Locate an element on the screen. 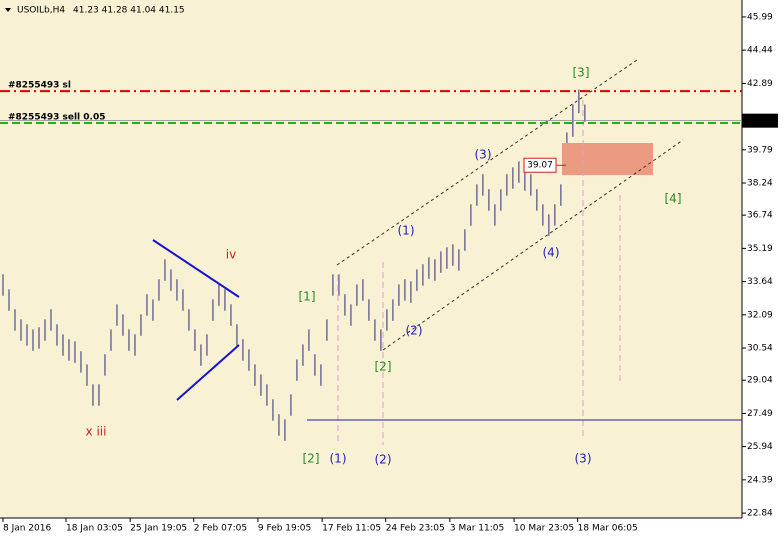 The image size is (783, 537). x-tick-label: 3 Mar 11:05 is located at coordinates (477, 529).